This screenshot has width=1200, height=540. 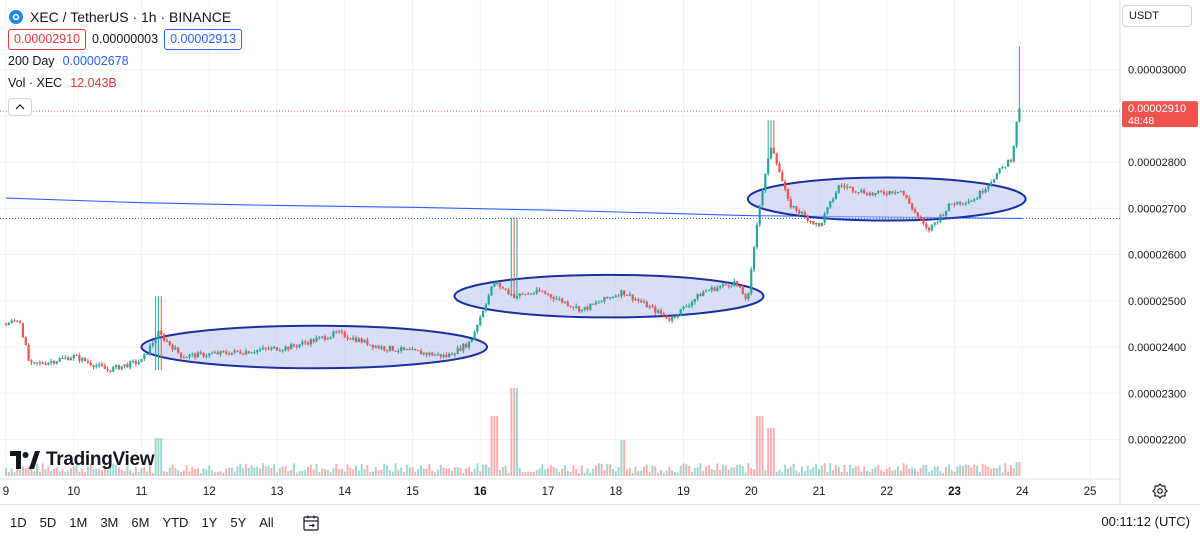 I want to click on timeframe-3m: 3M, so click(x=109, y=522).